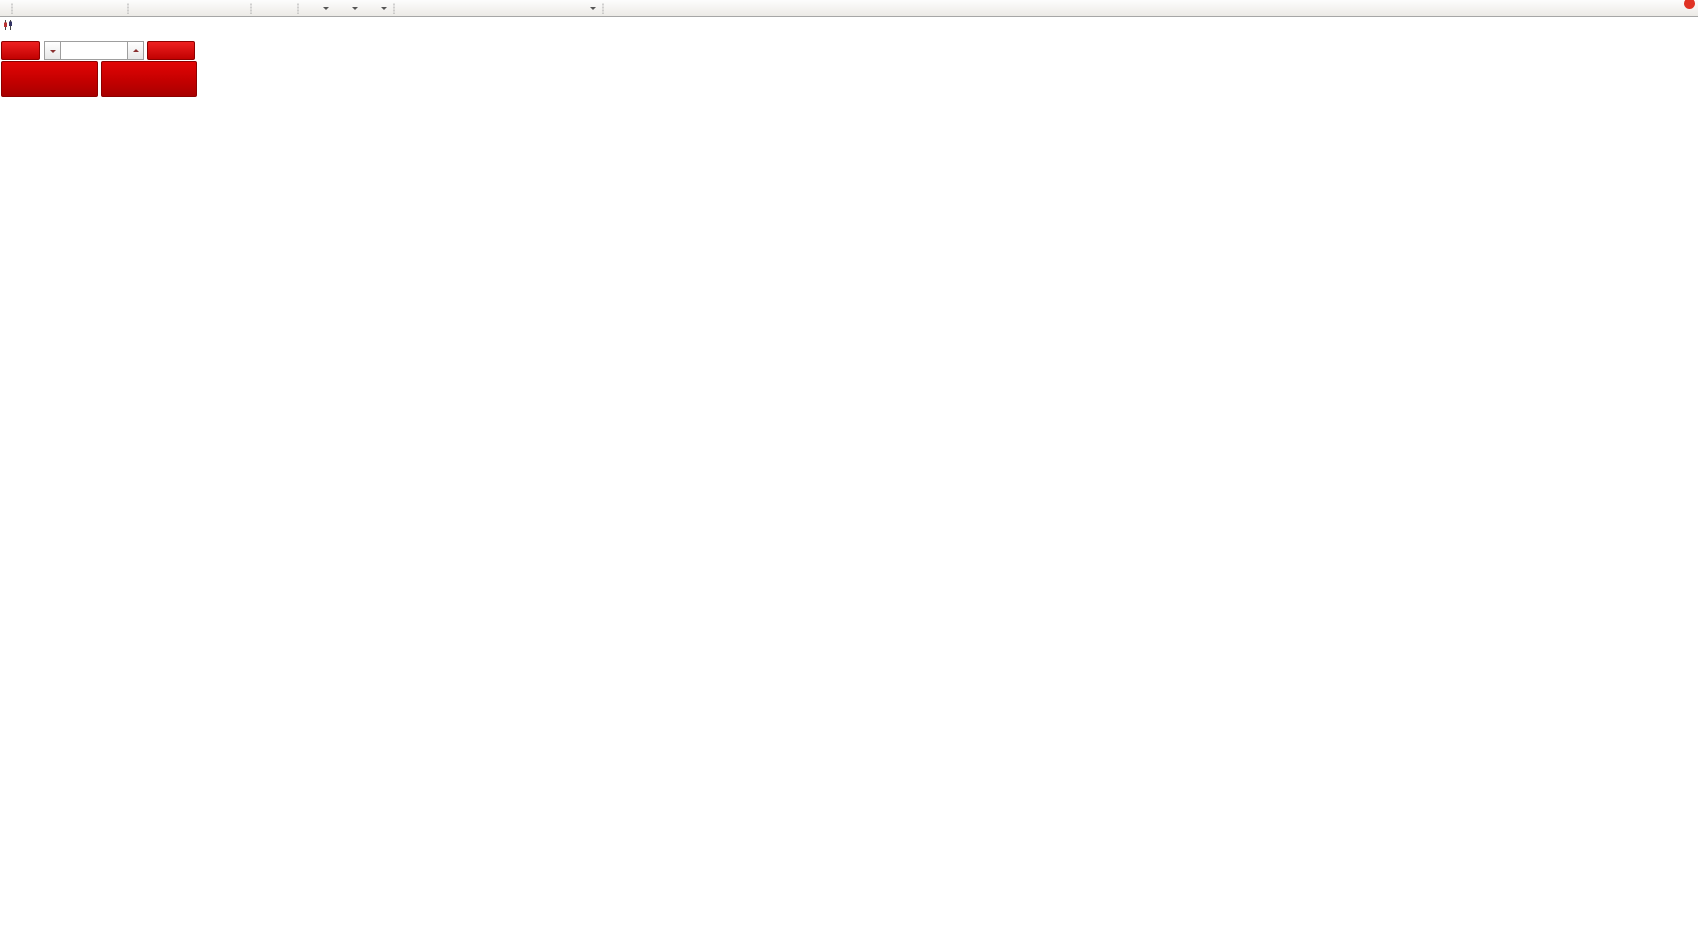 This screenshot has height=940, width=1698. Describe the element at coordinates (427, 8) in the screenshot. I see `crosshair-icon` at that location.